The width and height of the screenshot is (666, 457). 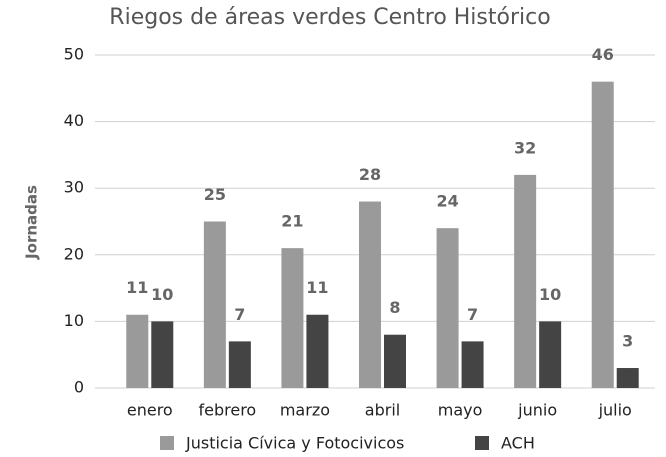 What do you see at coordinates (518, 443) in the screenshot?
I see `legend-label: ACH` at bounding box center [518, 443].